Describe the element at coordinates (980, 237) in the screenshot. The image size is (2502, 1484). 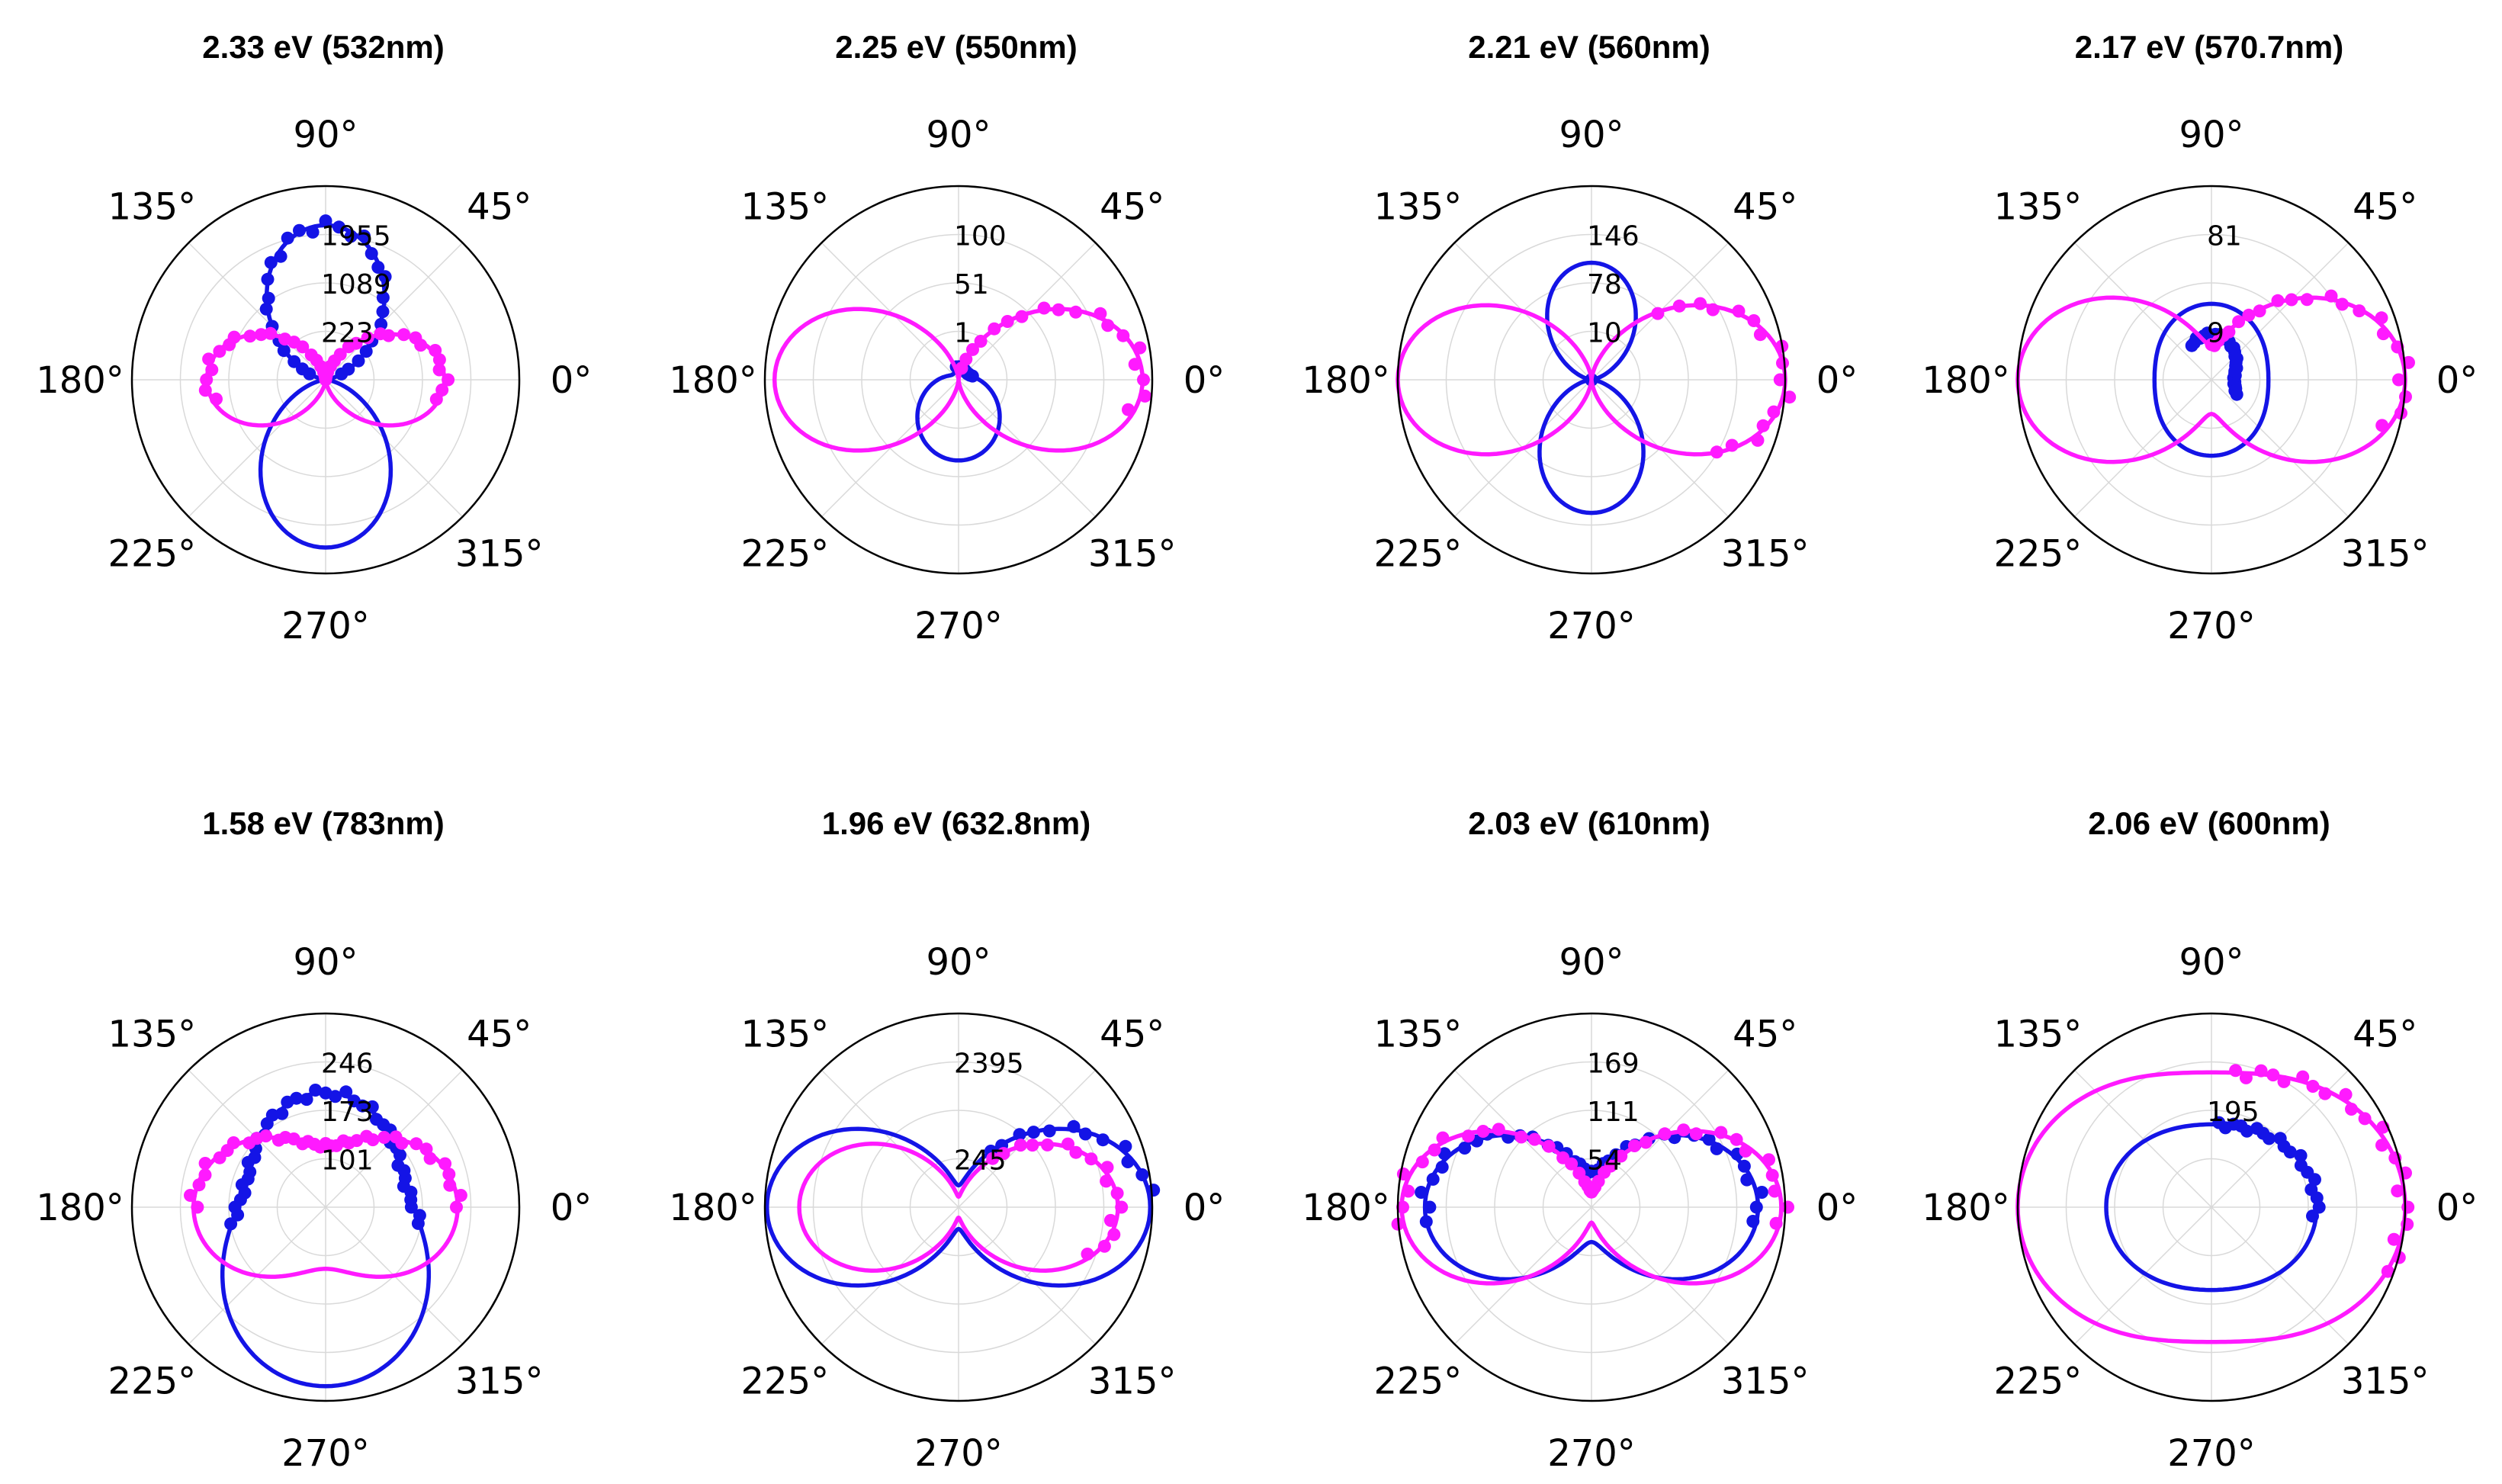
I see `radial-tick-label: 100` at that location.